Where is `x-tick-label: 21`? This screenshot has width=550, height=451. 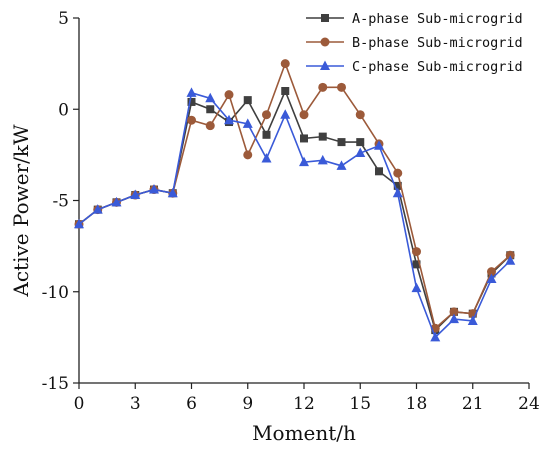 x-tick-label: 21 is located at coordinates (473, 404).